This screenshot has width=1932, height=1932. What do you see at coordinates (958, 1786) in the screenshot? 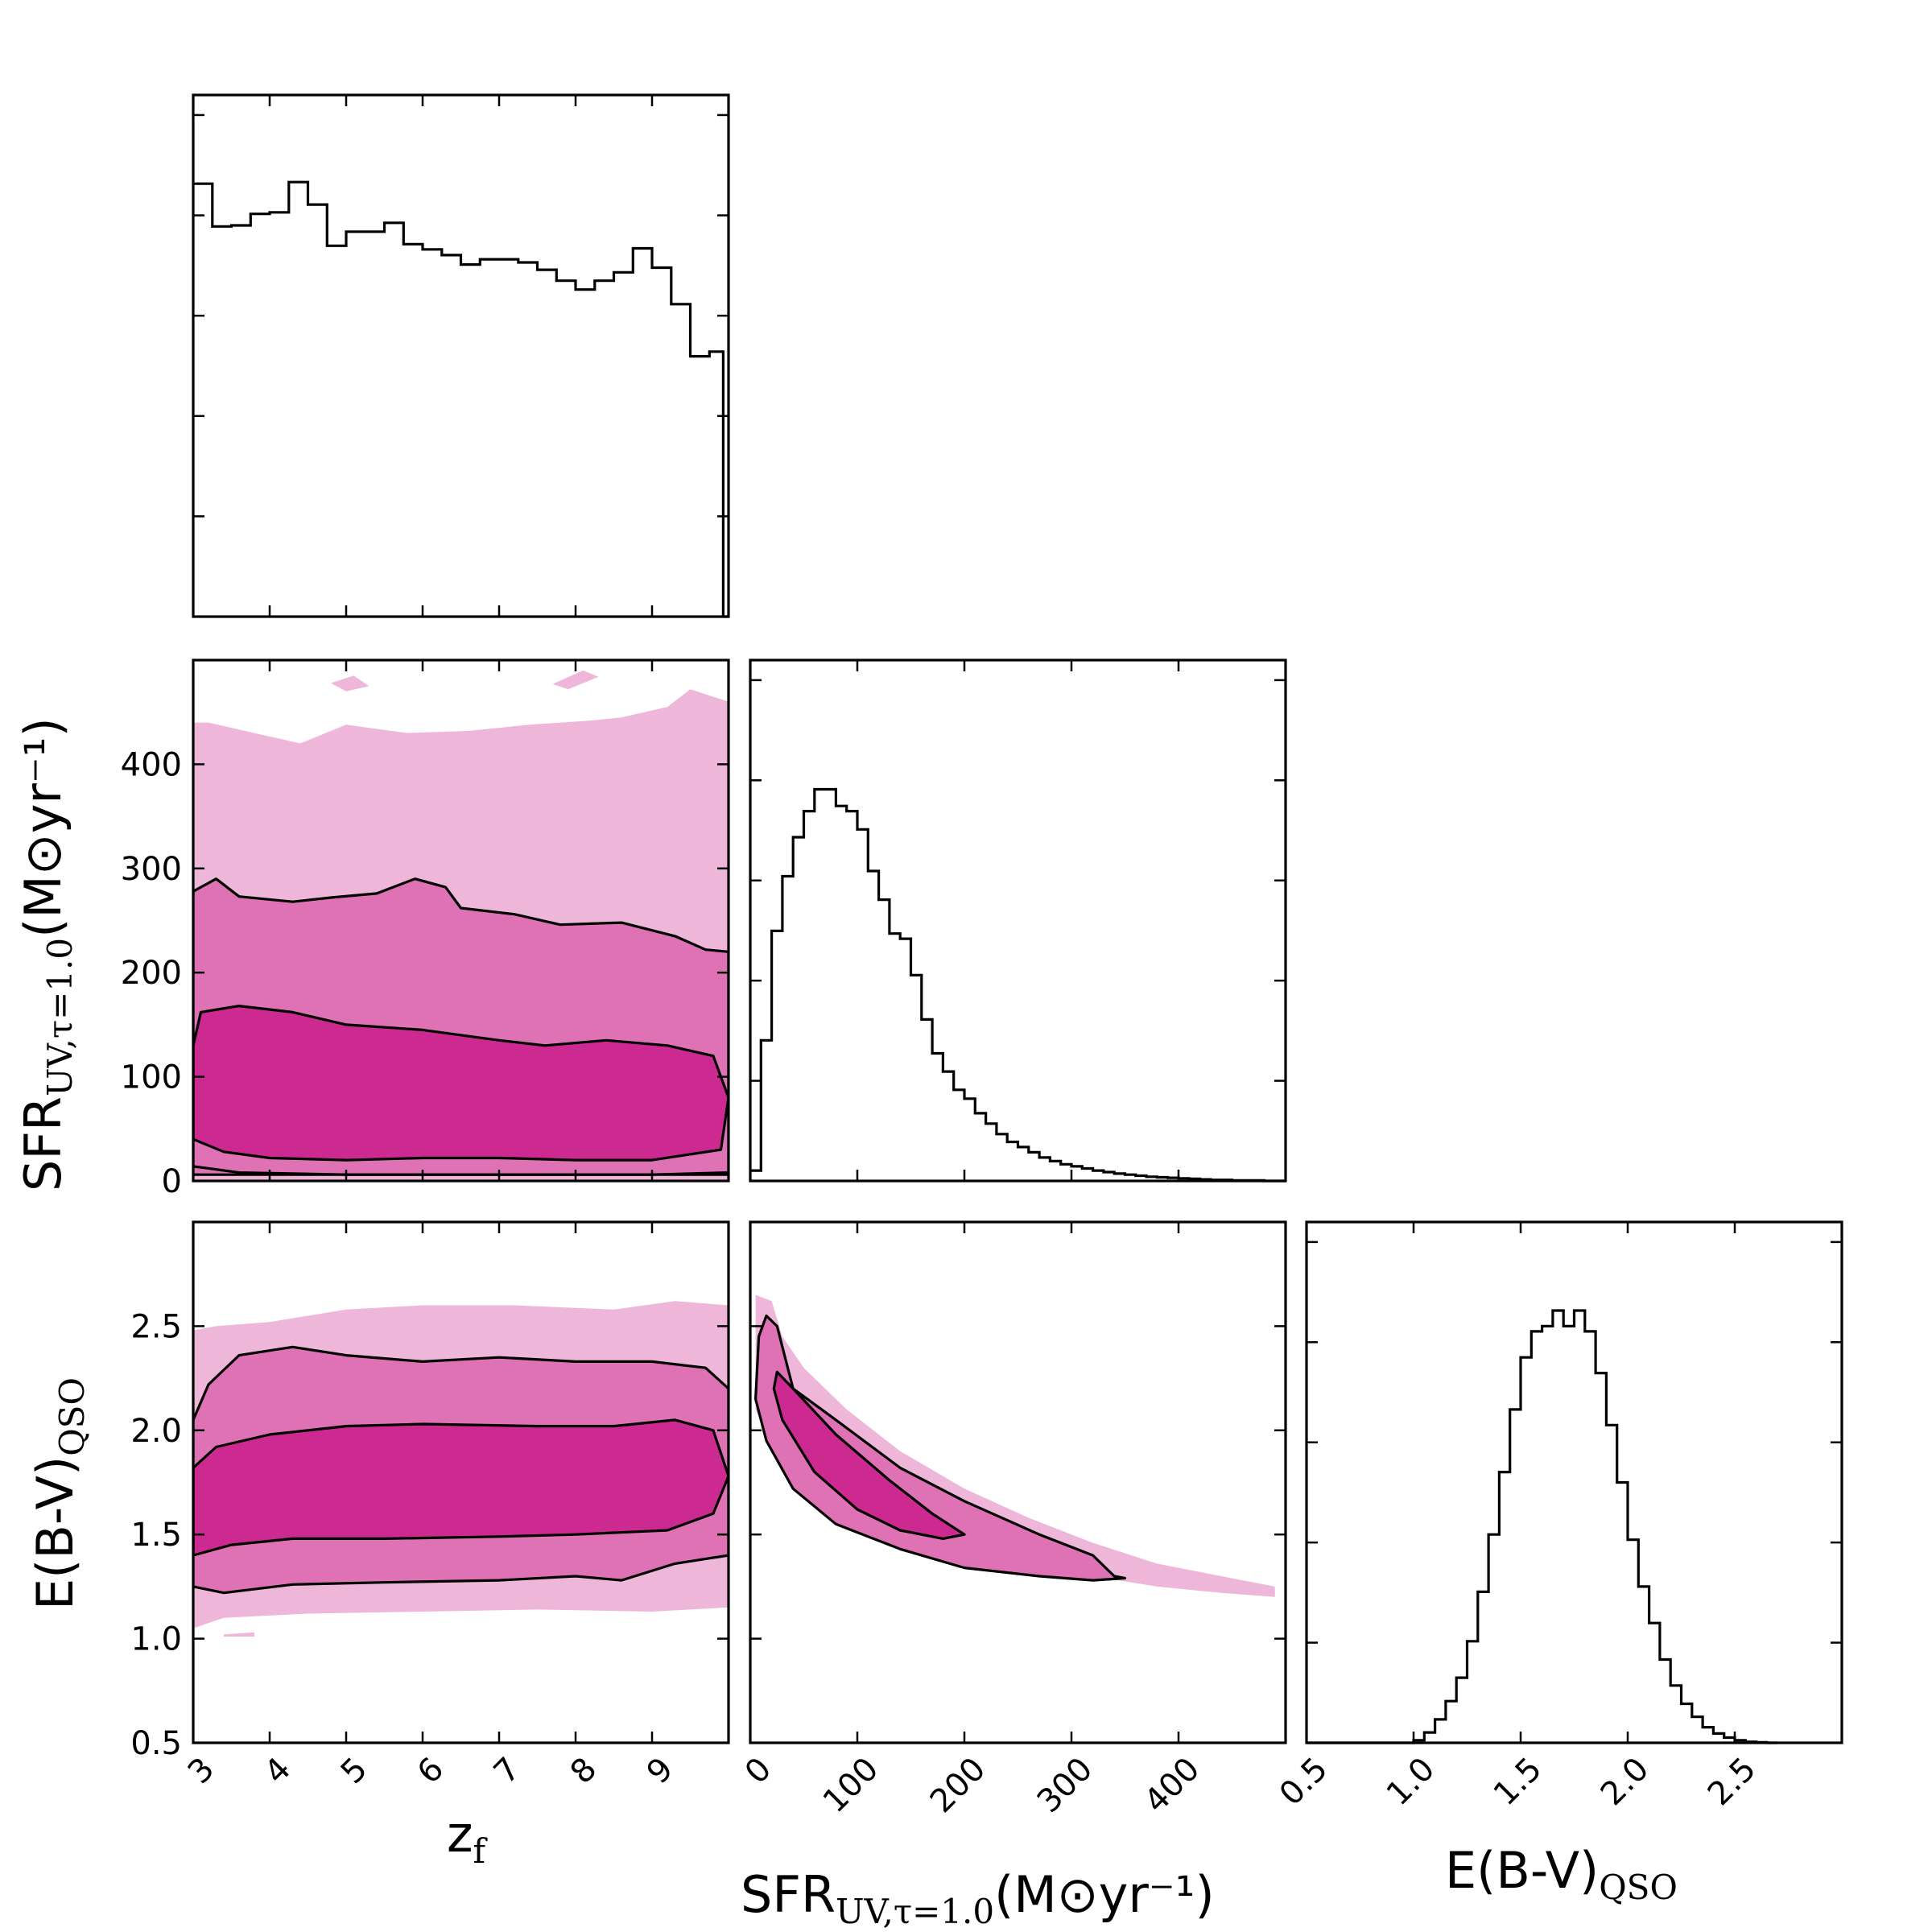
I see `x-tick-label-sfr: 200` at bounding box center [958, 1786].